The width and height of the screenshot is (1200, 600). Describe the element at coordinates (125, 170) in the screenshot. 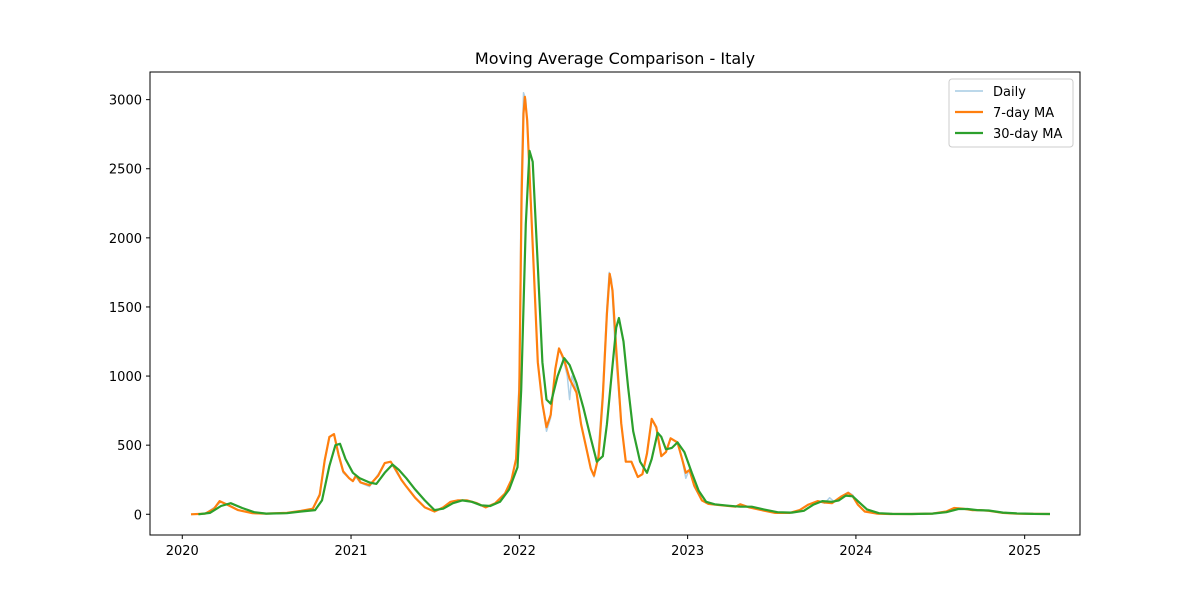

I see `y-tick-label: 2500` at that location.